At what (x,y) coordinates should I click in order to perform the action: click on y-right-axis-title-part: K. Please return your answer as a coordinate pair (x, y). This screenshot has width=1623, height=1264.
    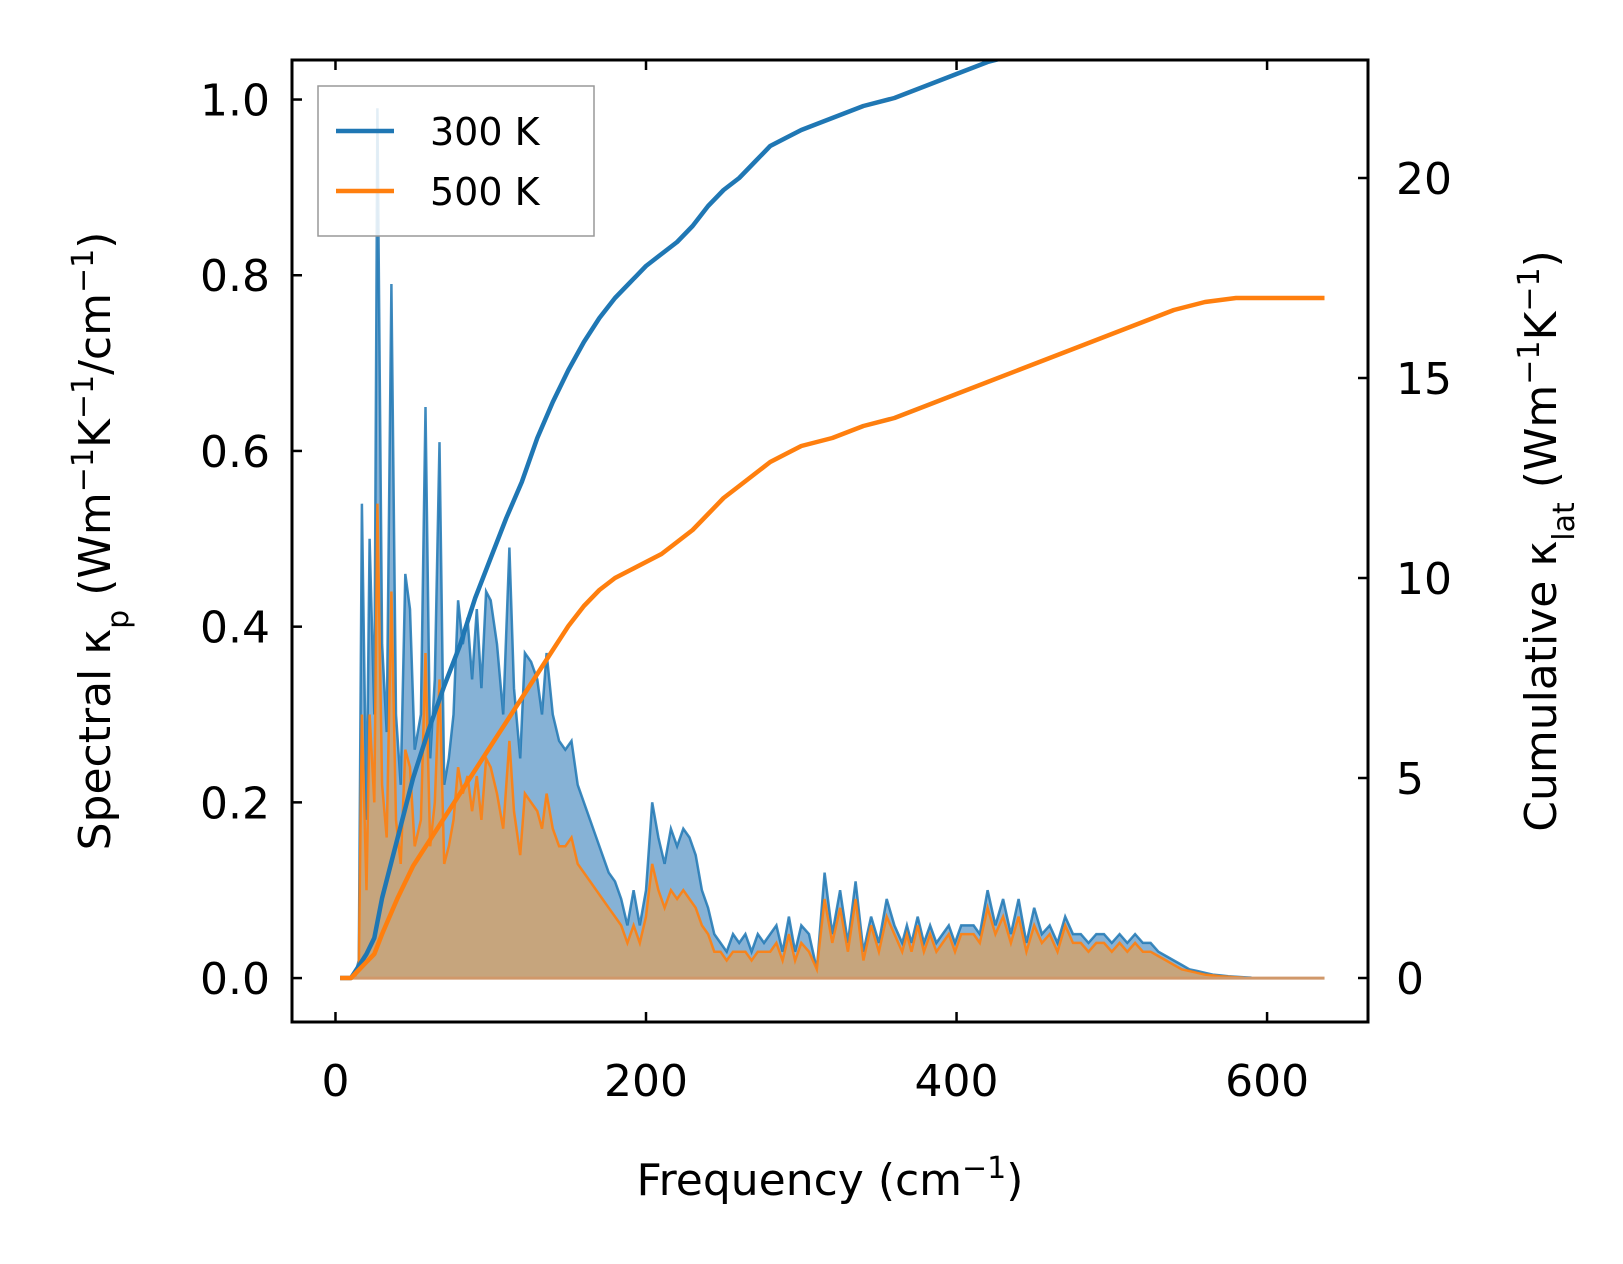
    Looking at the image, I should click on (1541, 325).